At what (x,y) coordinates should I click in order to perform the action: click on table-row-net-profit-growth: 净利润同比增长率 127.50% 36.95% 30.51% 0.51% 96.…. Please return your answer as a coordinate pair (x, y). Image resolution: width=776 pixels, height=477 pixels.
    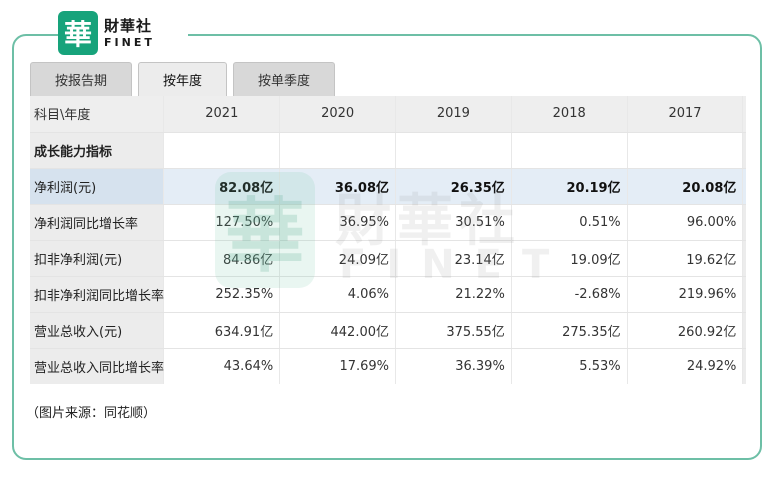
    Looking at the image, I should click on (388, 222).